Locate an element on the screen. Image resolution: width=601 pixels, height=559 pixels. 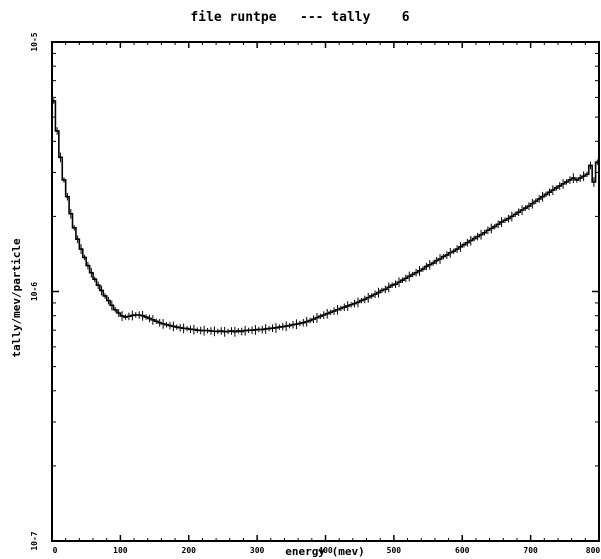
y-tick-label: 10-5 is located at coordinates (34, 41).